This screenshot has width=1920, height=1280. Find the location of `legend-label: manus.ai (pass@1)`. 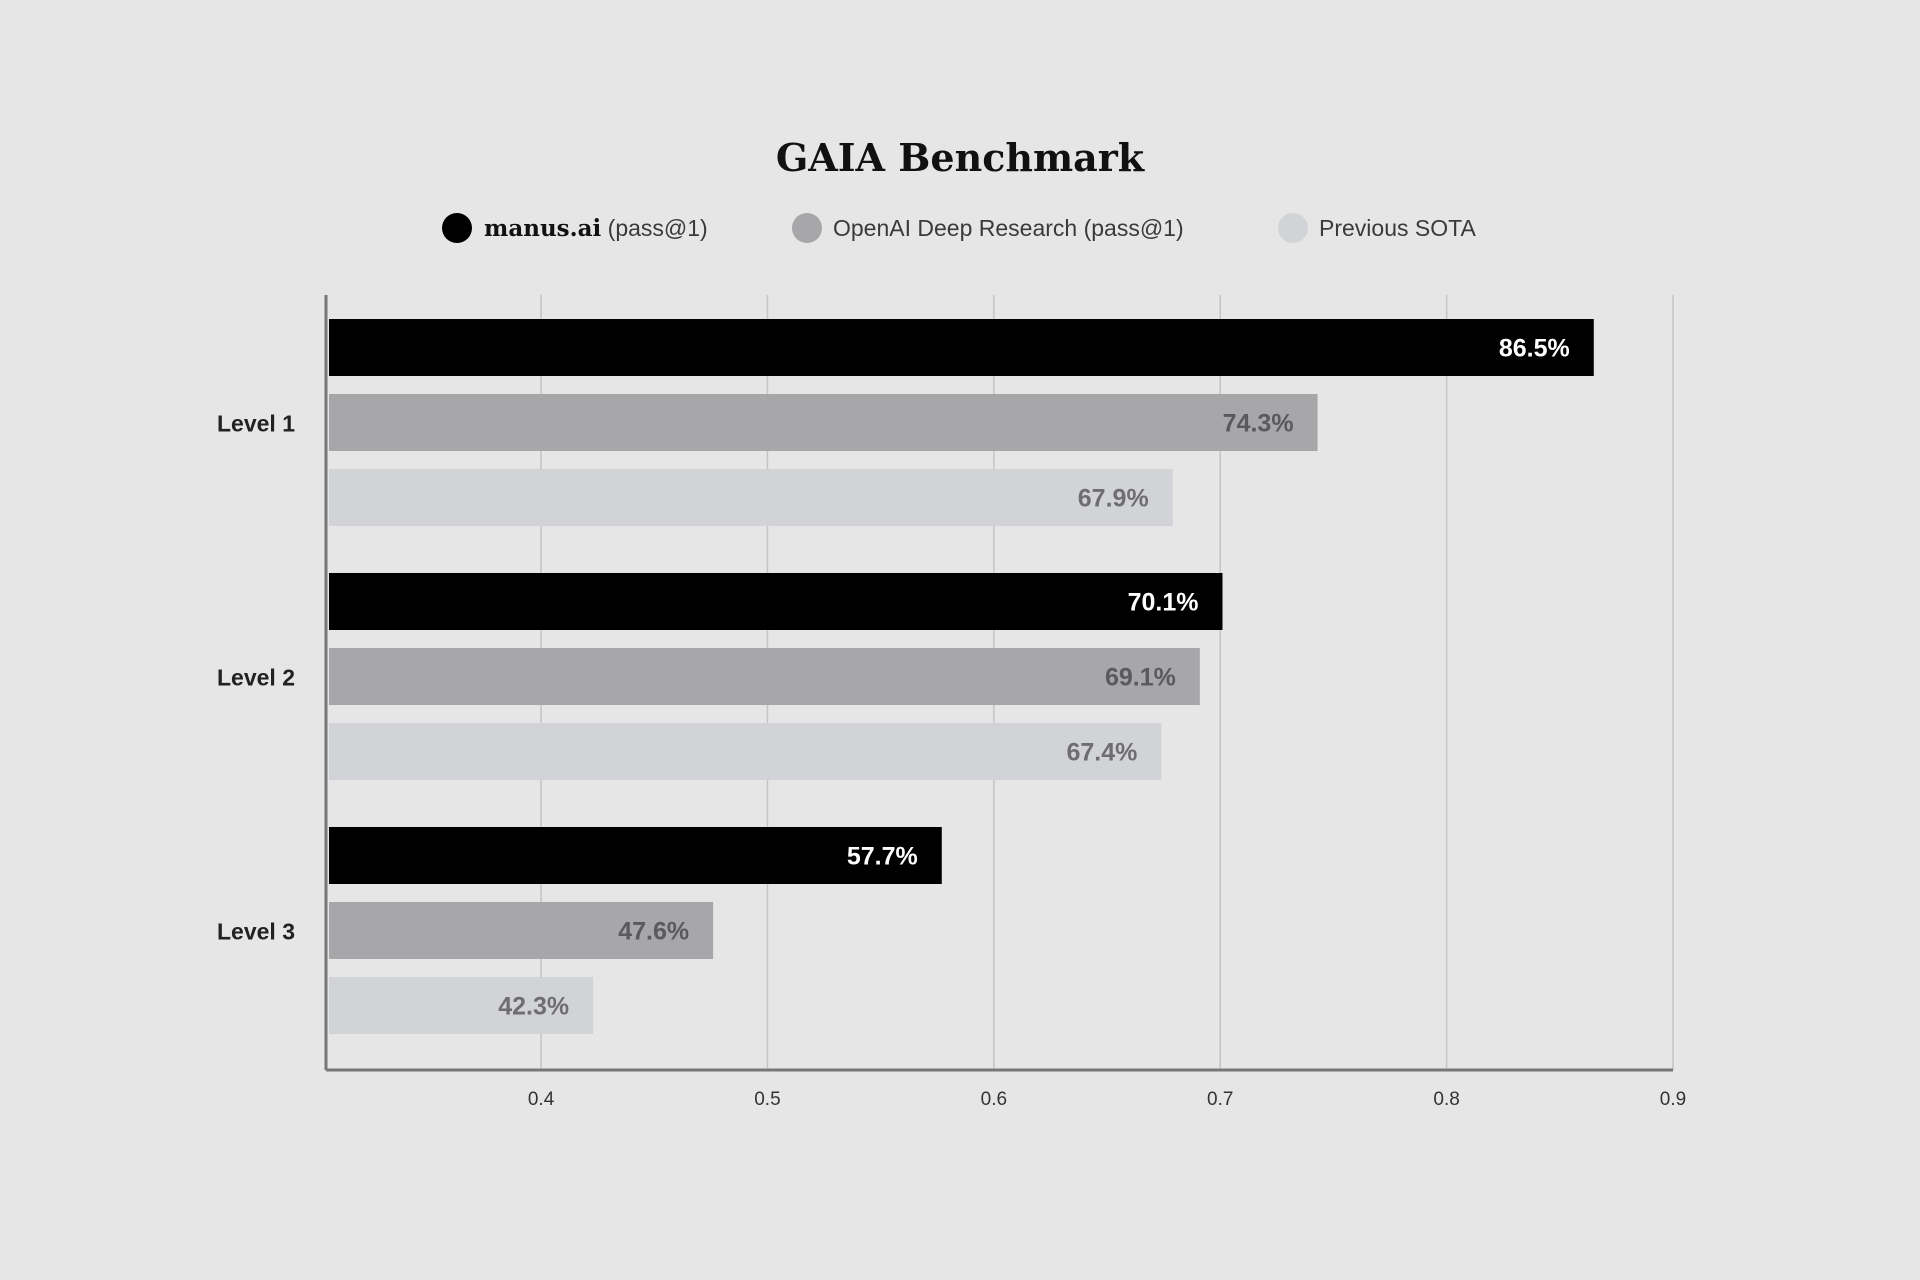

legend-label: manus.ai (pass@1) is located at coordinates (596, 228).